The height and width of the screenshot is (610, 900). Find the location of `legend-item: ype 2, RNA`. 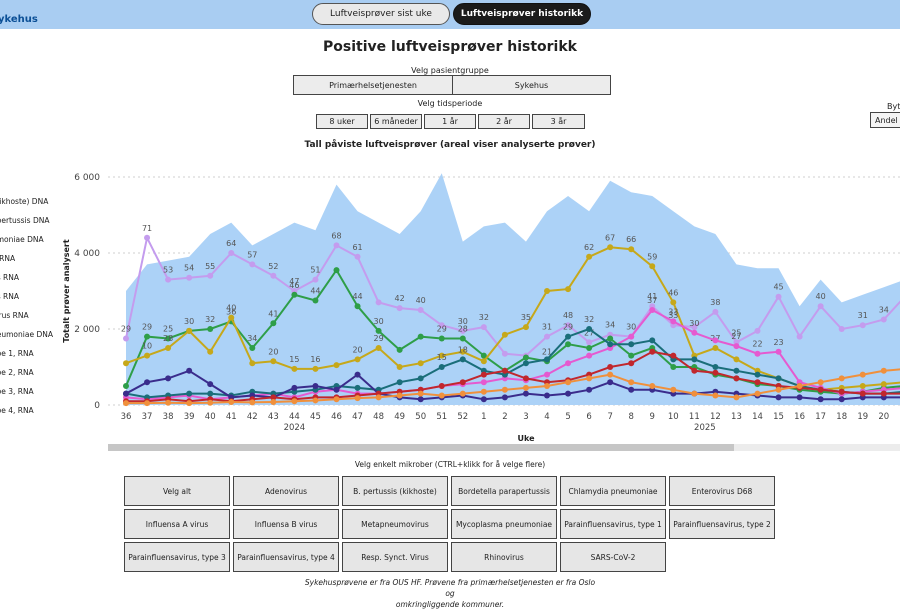

legend-item: ype 2, RNA is located at coordinates (17, 372).